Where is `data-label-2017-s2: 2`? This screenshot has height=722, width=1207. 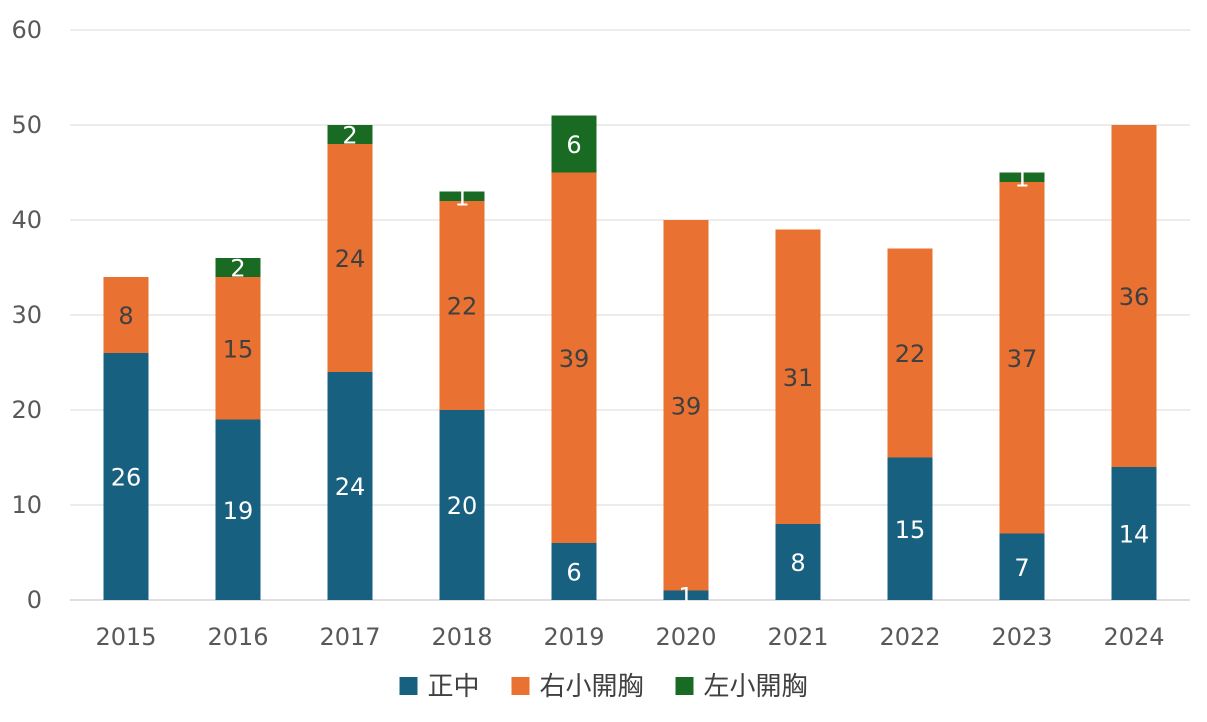
data-label-2017-s2: 2 is located at coordinates (349, 136).